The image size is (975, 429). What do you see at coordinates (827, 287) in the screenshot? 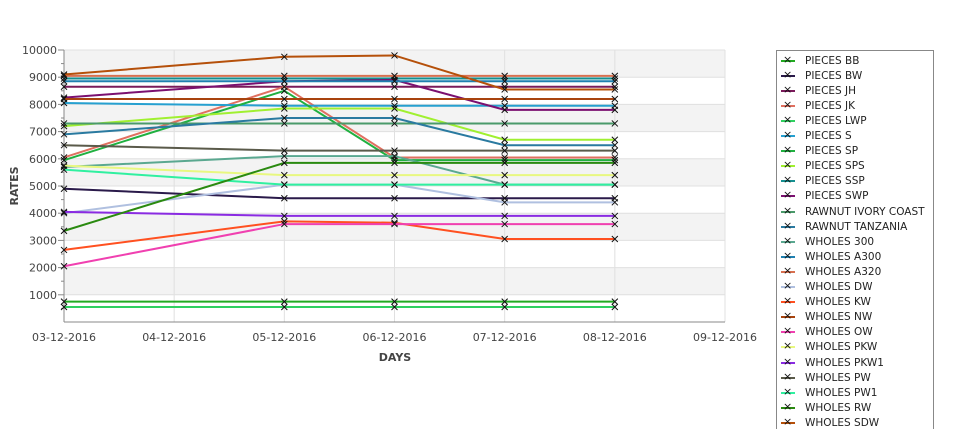
I see `legend-item: × WHOLES DW` at bounding box center [827, 287].